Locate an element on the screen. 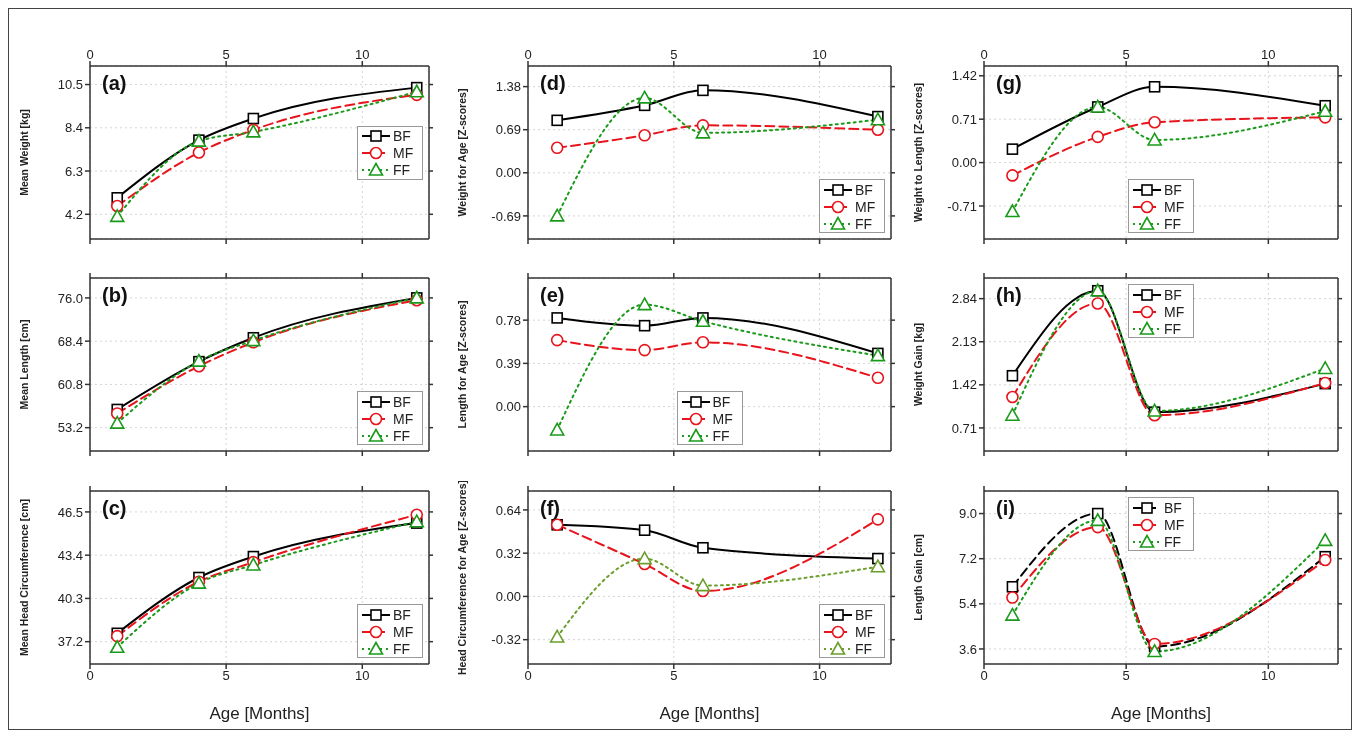  y-tick-label: 0.64 is located at coordinates (508, 510).